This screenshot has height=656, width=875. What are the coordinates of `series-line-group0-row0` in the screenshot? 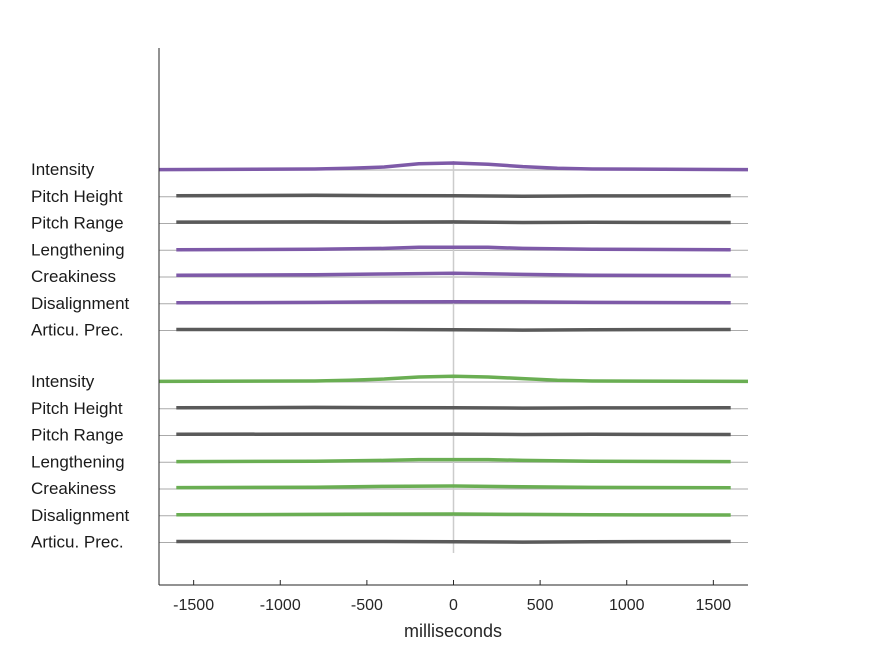 It's located at (453, 166).